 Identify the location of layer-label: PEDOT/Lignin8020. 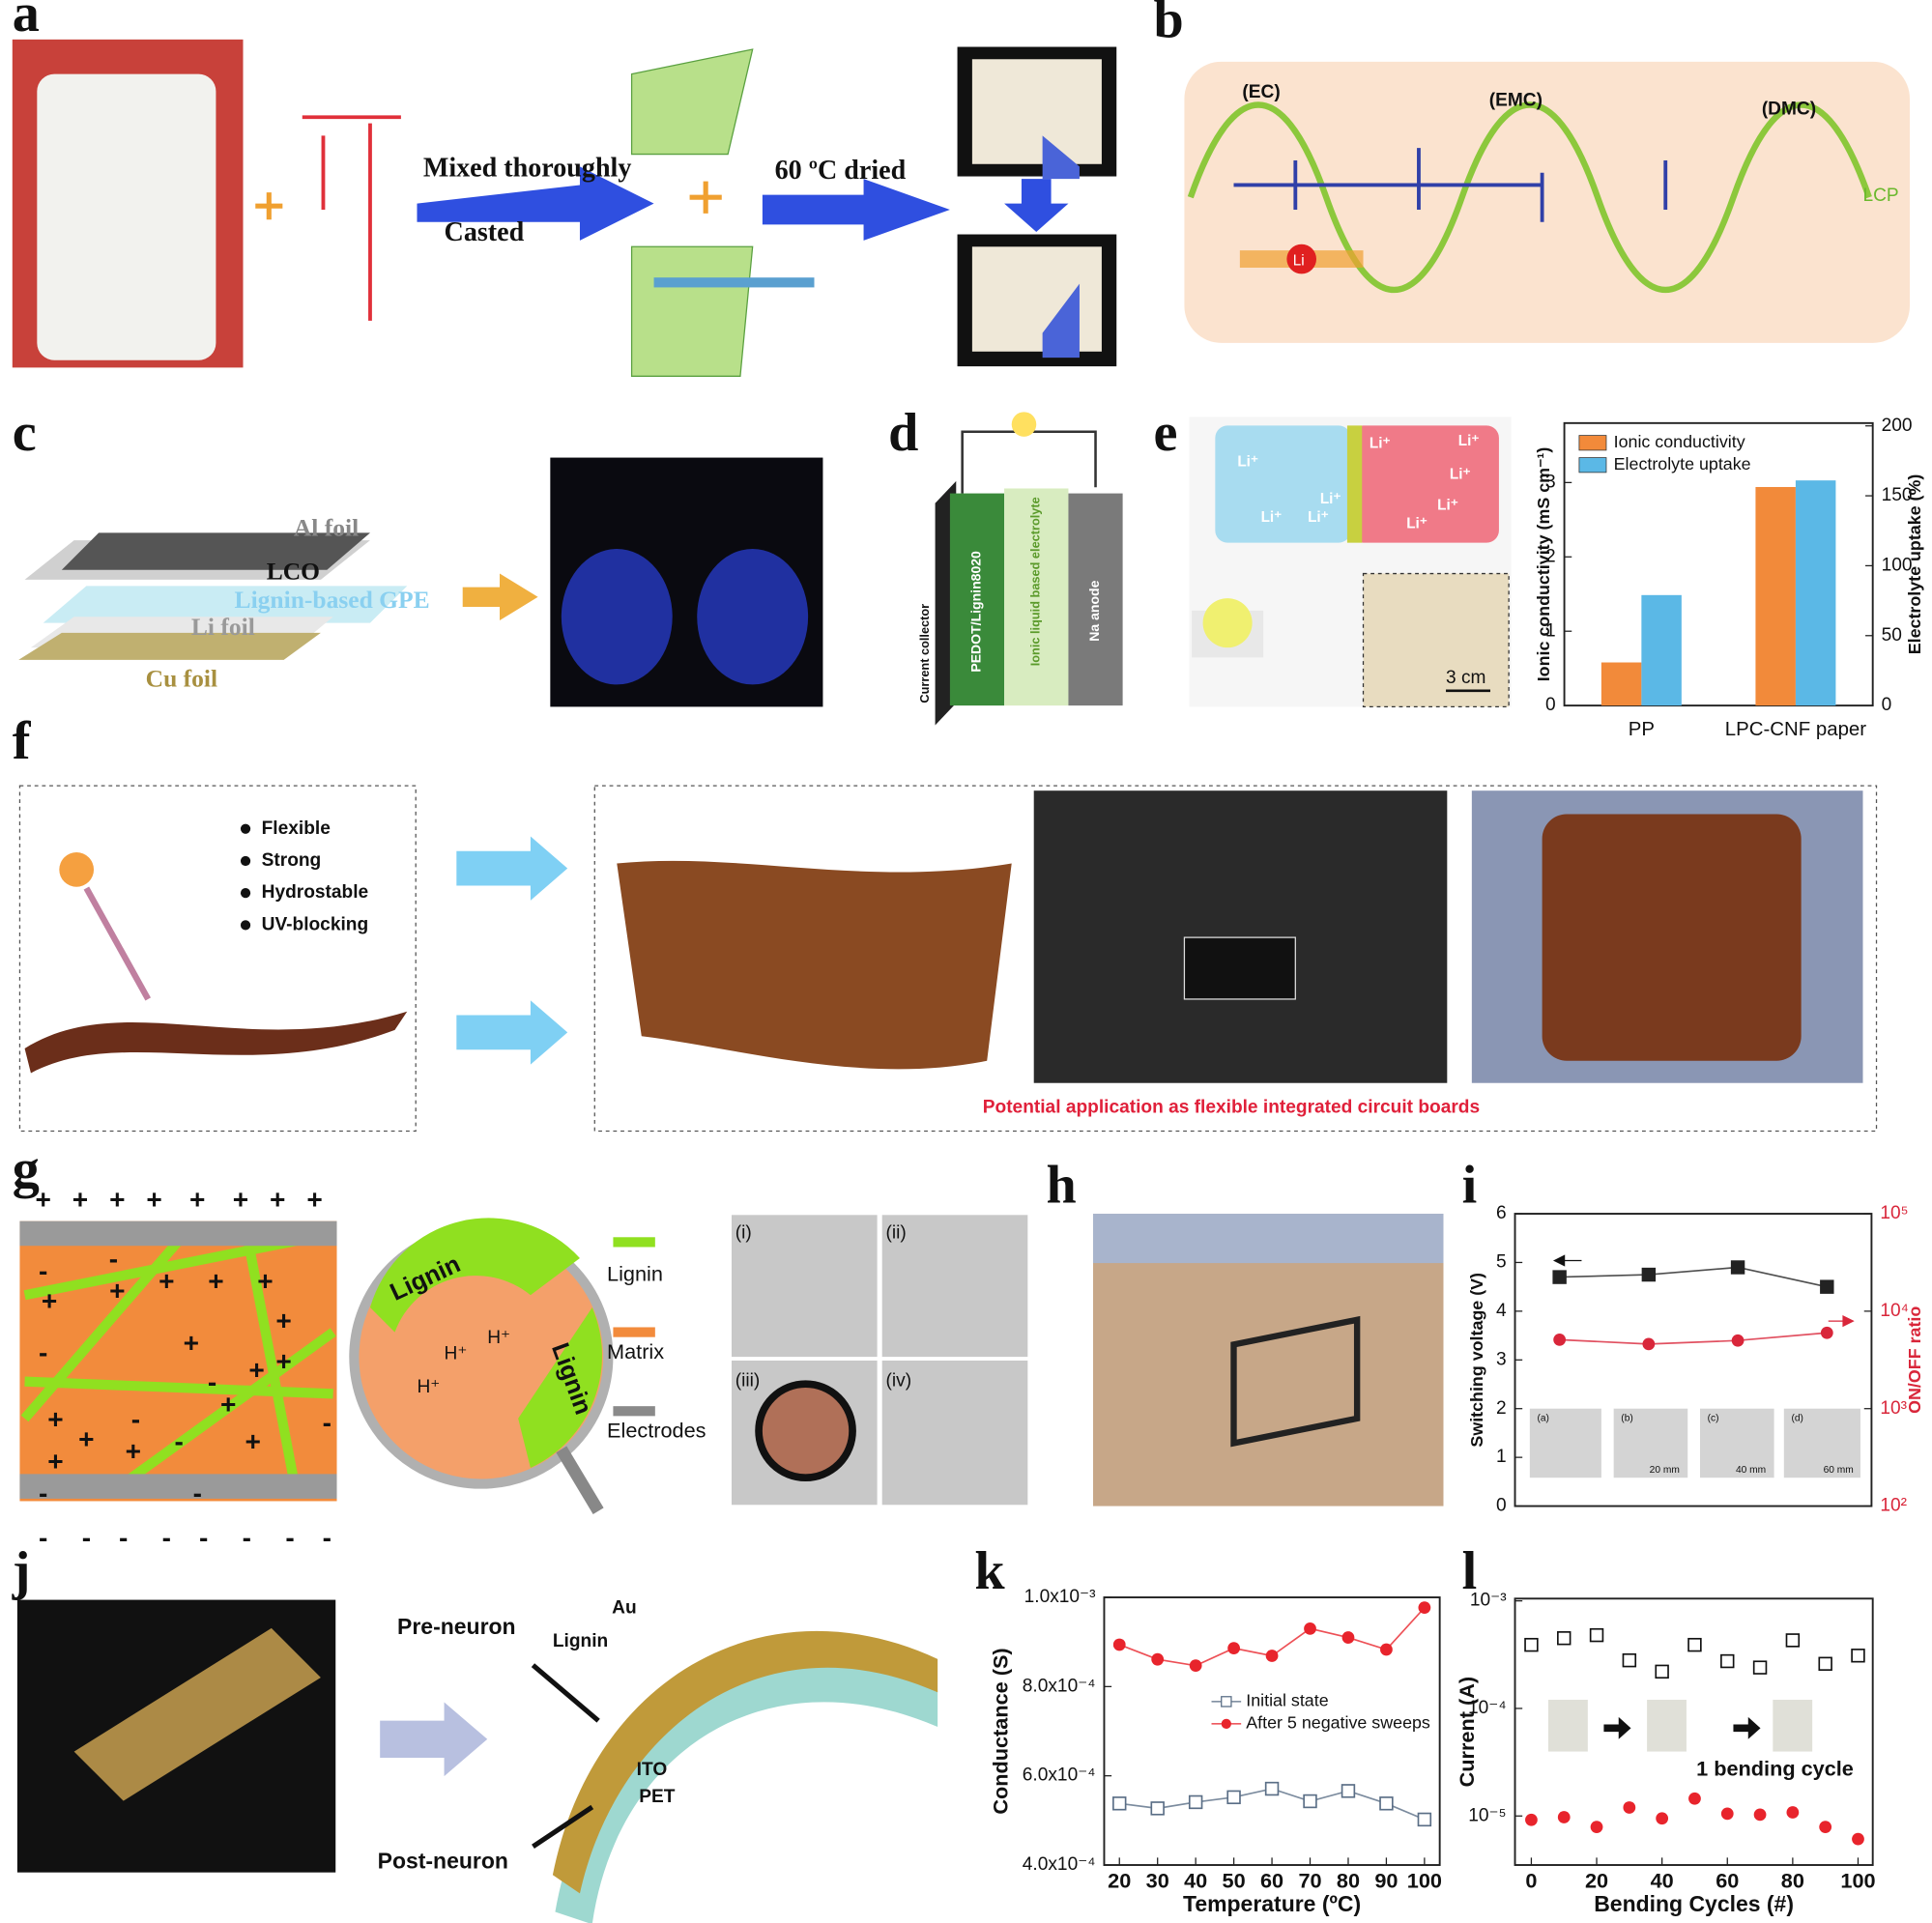
(976, 612).